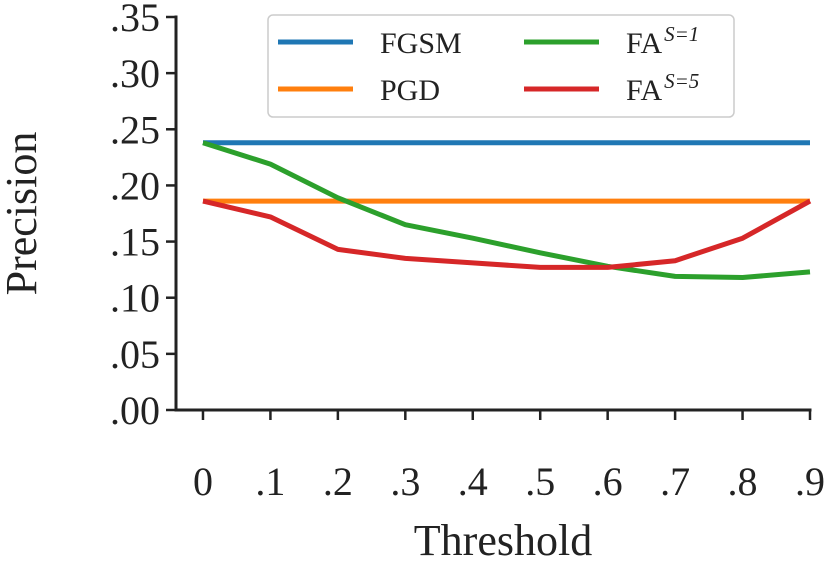 Image resolution: width=827 pixels, height=567 pixels. Describe the element at coordinates (135, 354) in the screenshot. I see `y-tick-label: .05` at that location.